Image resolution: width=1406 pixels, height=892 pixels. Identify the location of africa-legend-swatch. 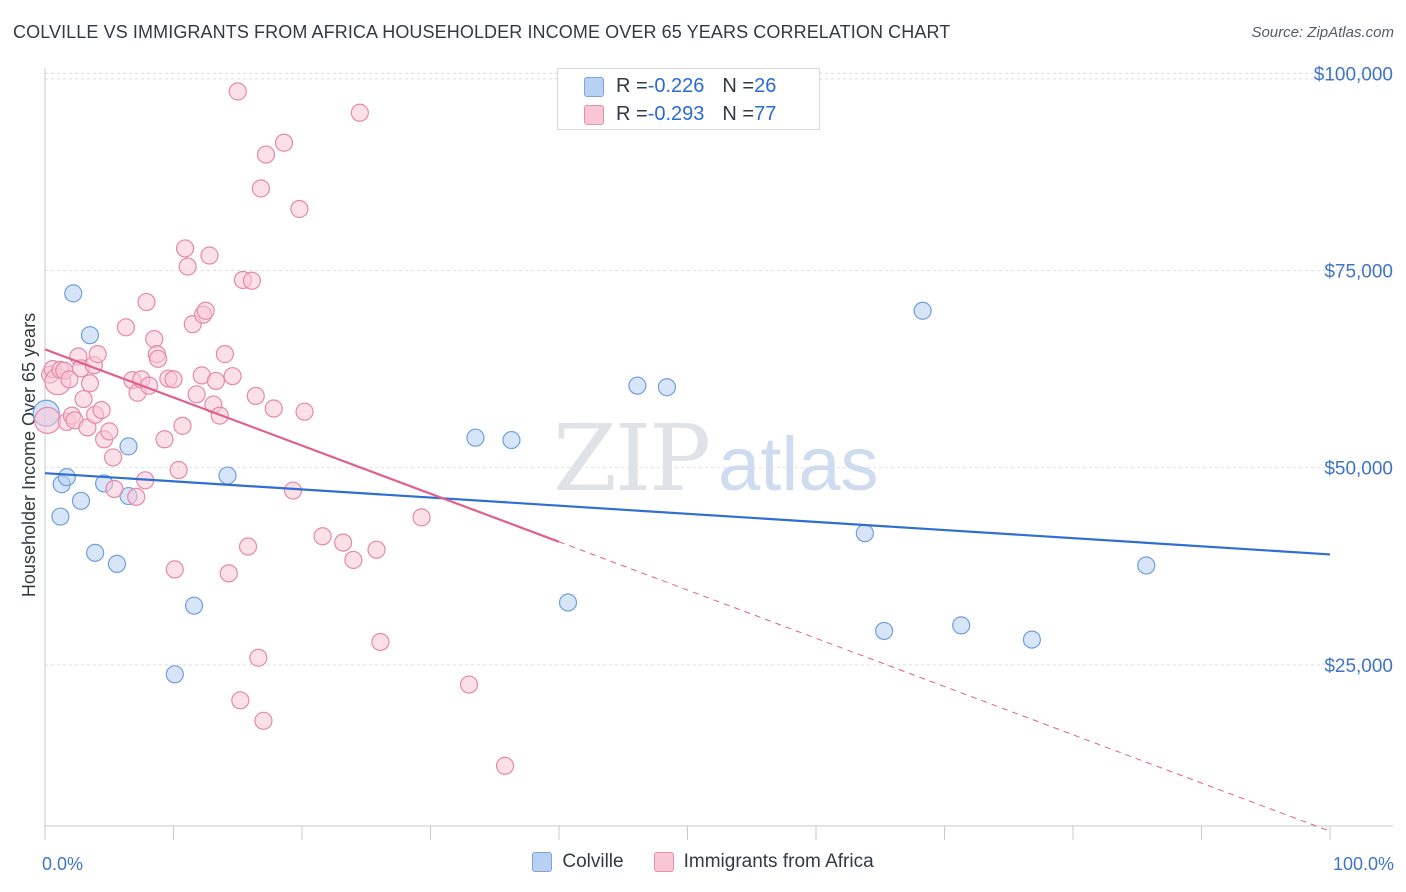
(663, 862).